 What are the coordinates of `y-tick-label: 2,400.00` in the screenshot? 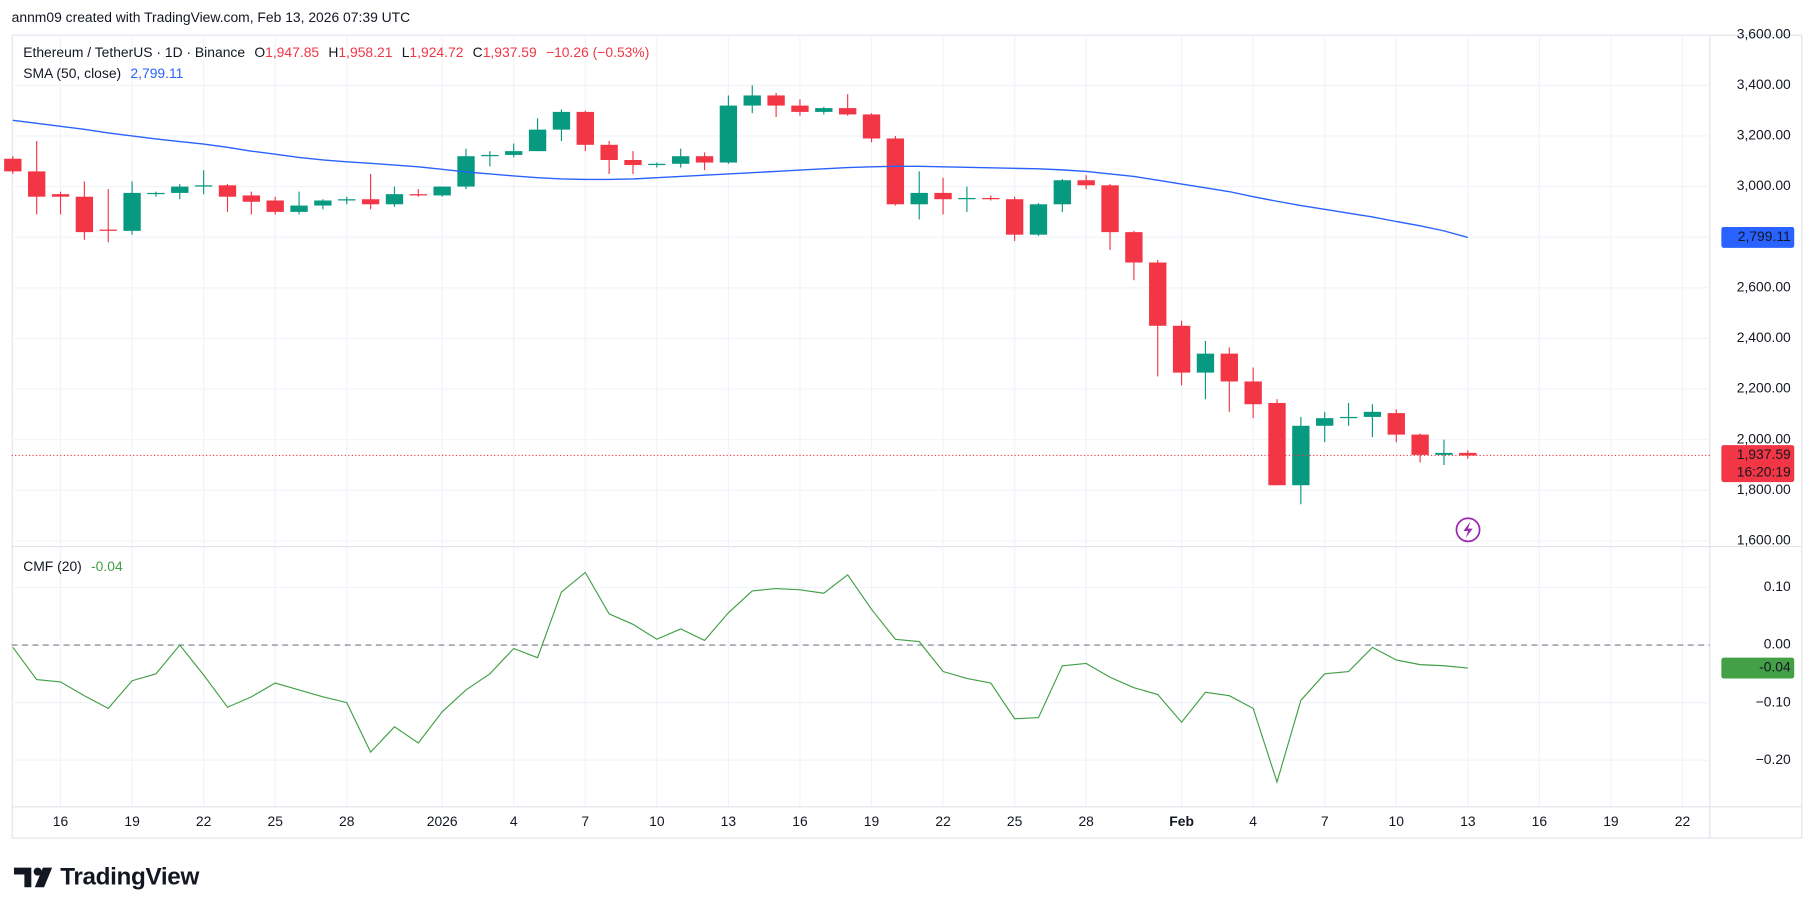 It's located at (1764, 337).